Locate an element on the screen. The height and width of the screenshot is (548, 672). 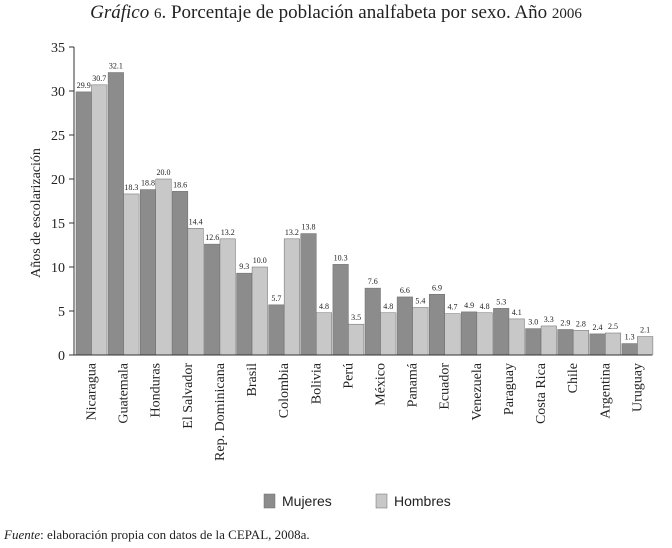
data-label: 30.7 is located at coordinates (99, 78).